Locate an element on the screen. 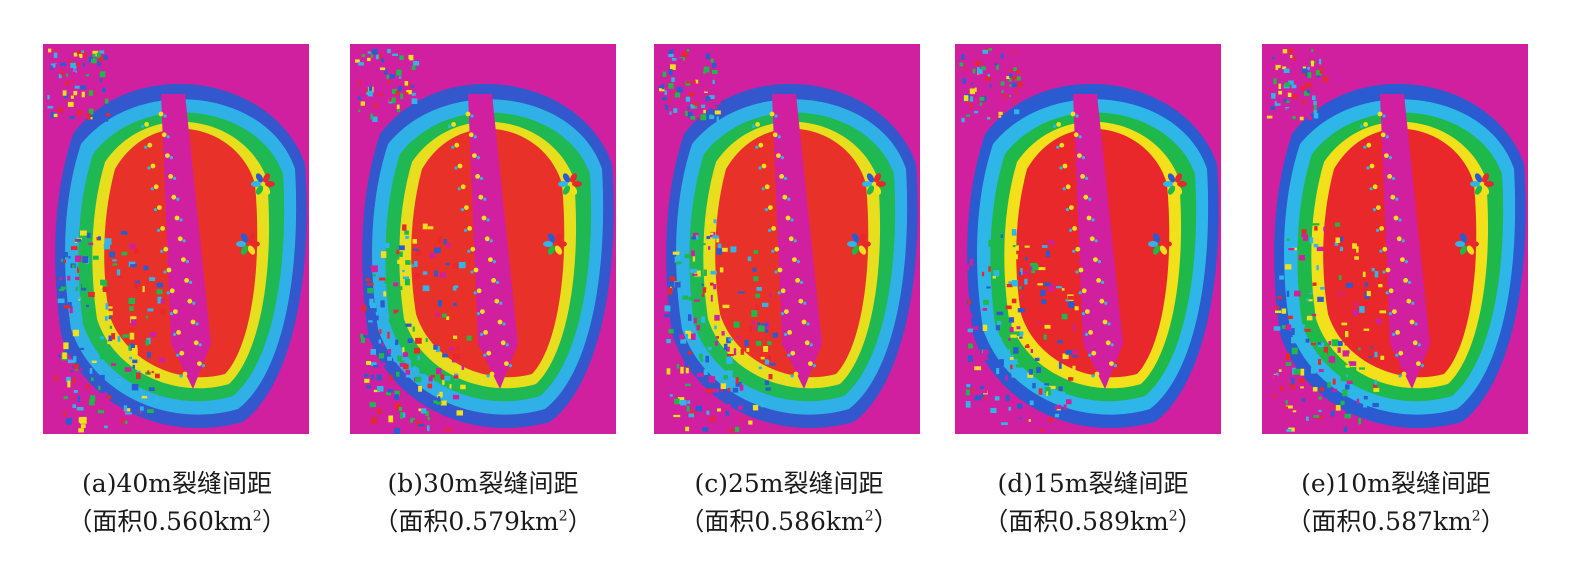  caption-label: (e)10m裂缝间距 is located at coordinates (1396, 483).